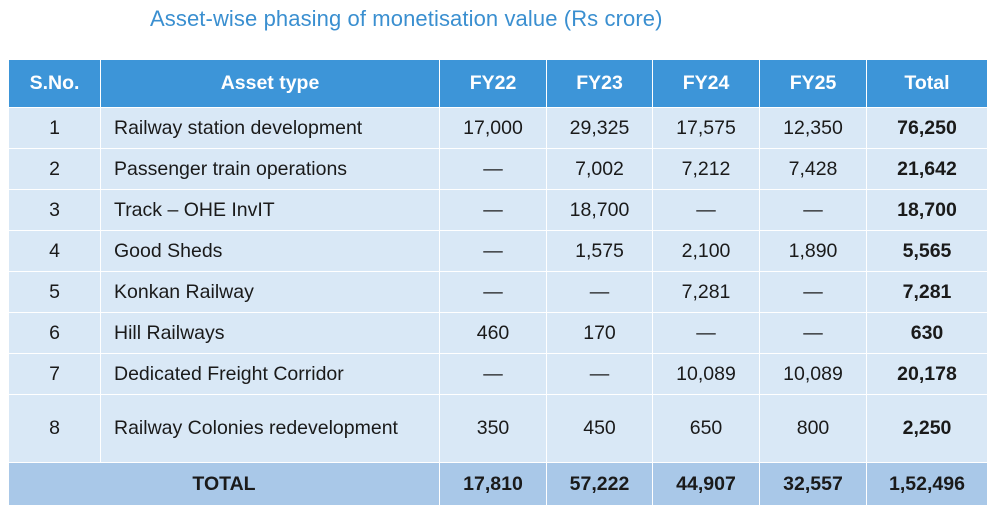 Image resolution: width=993 pixels, height=517 pixels. Describe the element at coordinates (927, 292) in the screenshot. I see `cell-total: 7,281` at that location.